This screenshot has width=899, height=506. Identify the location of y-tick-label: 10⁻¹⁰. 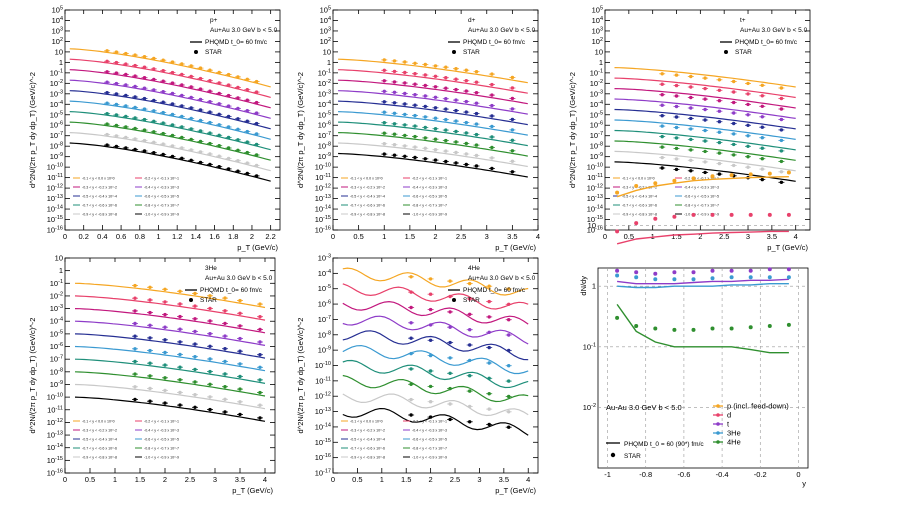
(55, 397).